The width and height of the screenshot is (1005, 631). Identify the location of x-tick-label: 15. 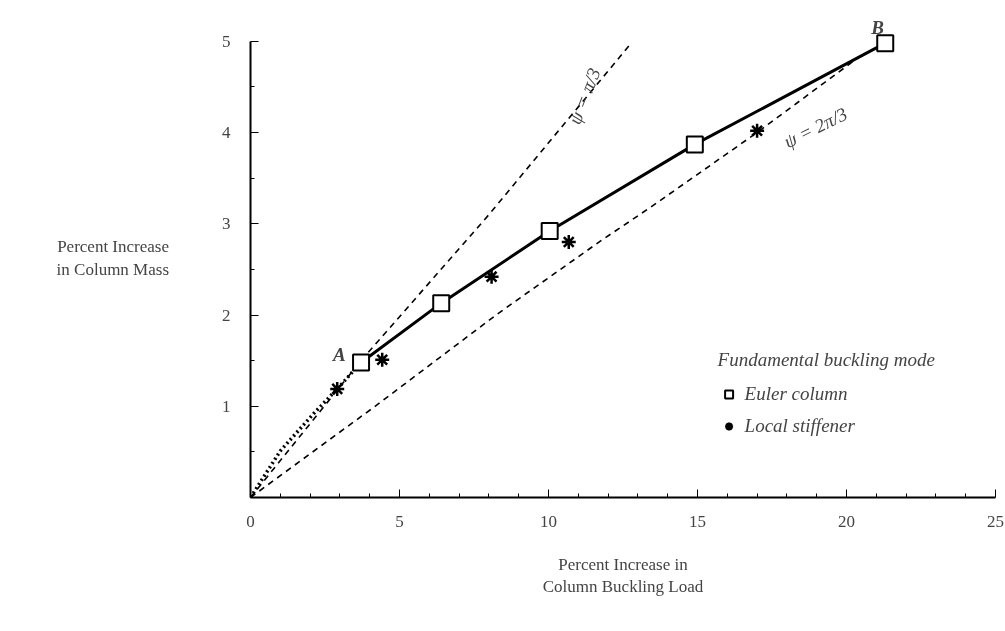
(697, 521).